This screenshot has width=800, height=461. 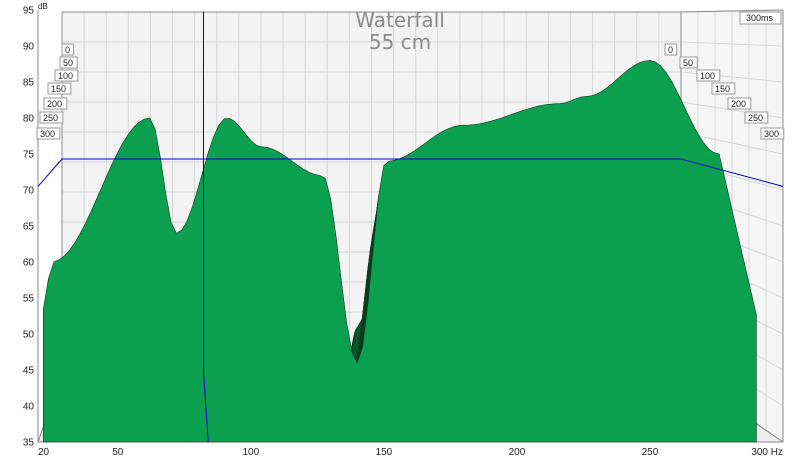 I want to click on time-axis-label: 300ms, so click(x=760, y=18).